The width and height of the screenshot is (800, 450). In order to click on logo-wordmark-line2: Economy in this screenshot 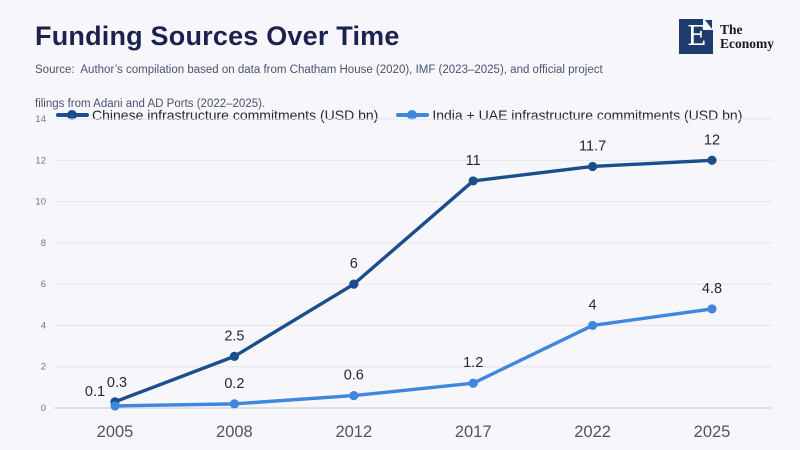, I will do `click(747, 43)`.